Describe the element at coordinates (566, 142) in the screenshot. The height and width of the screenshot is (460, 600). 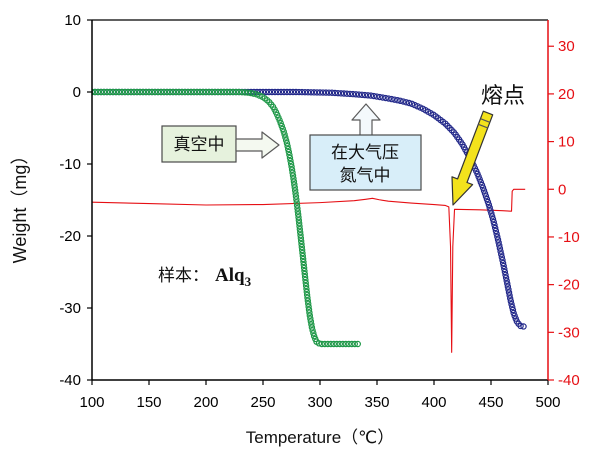
I see `right-y-tick-label: 10` at that location.